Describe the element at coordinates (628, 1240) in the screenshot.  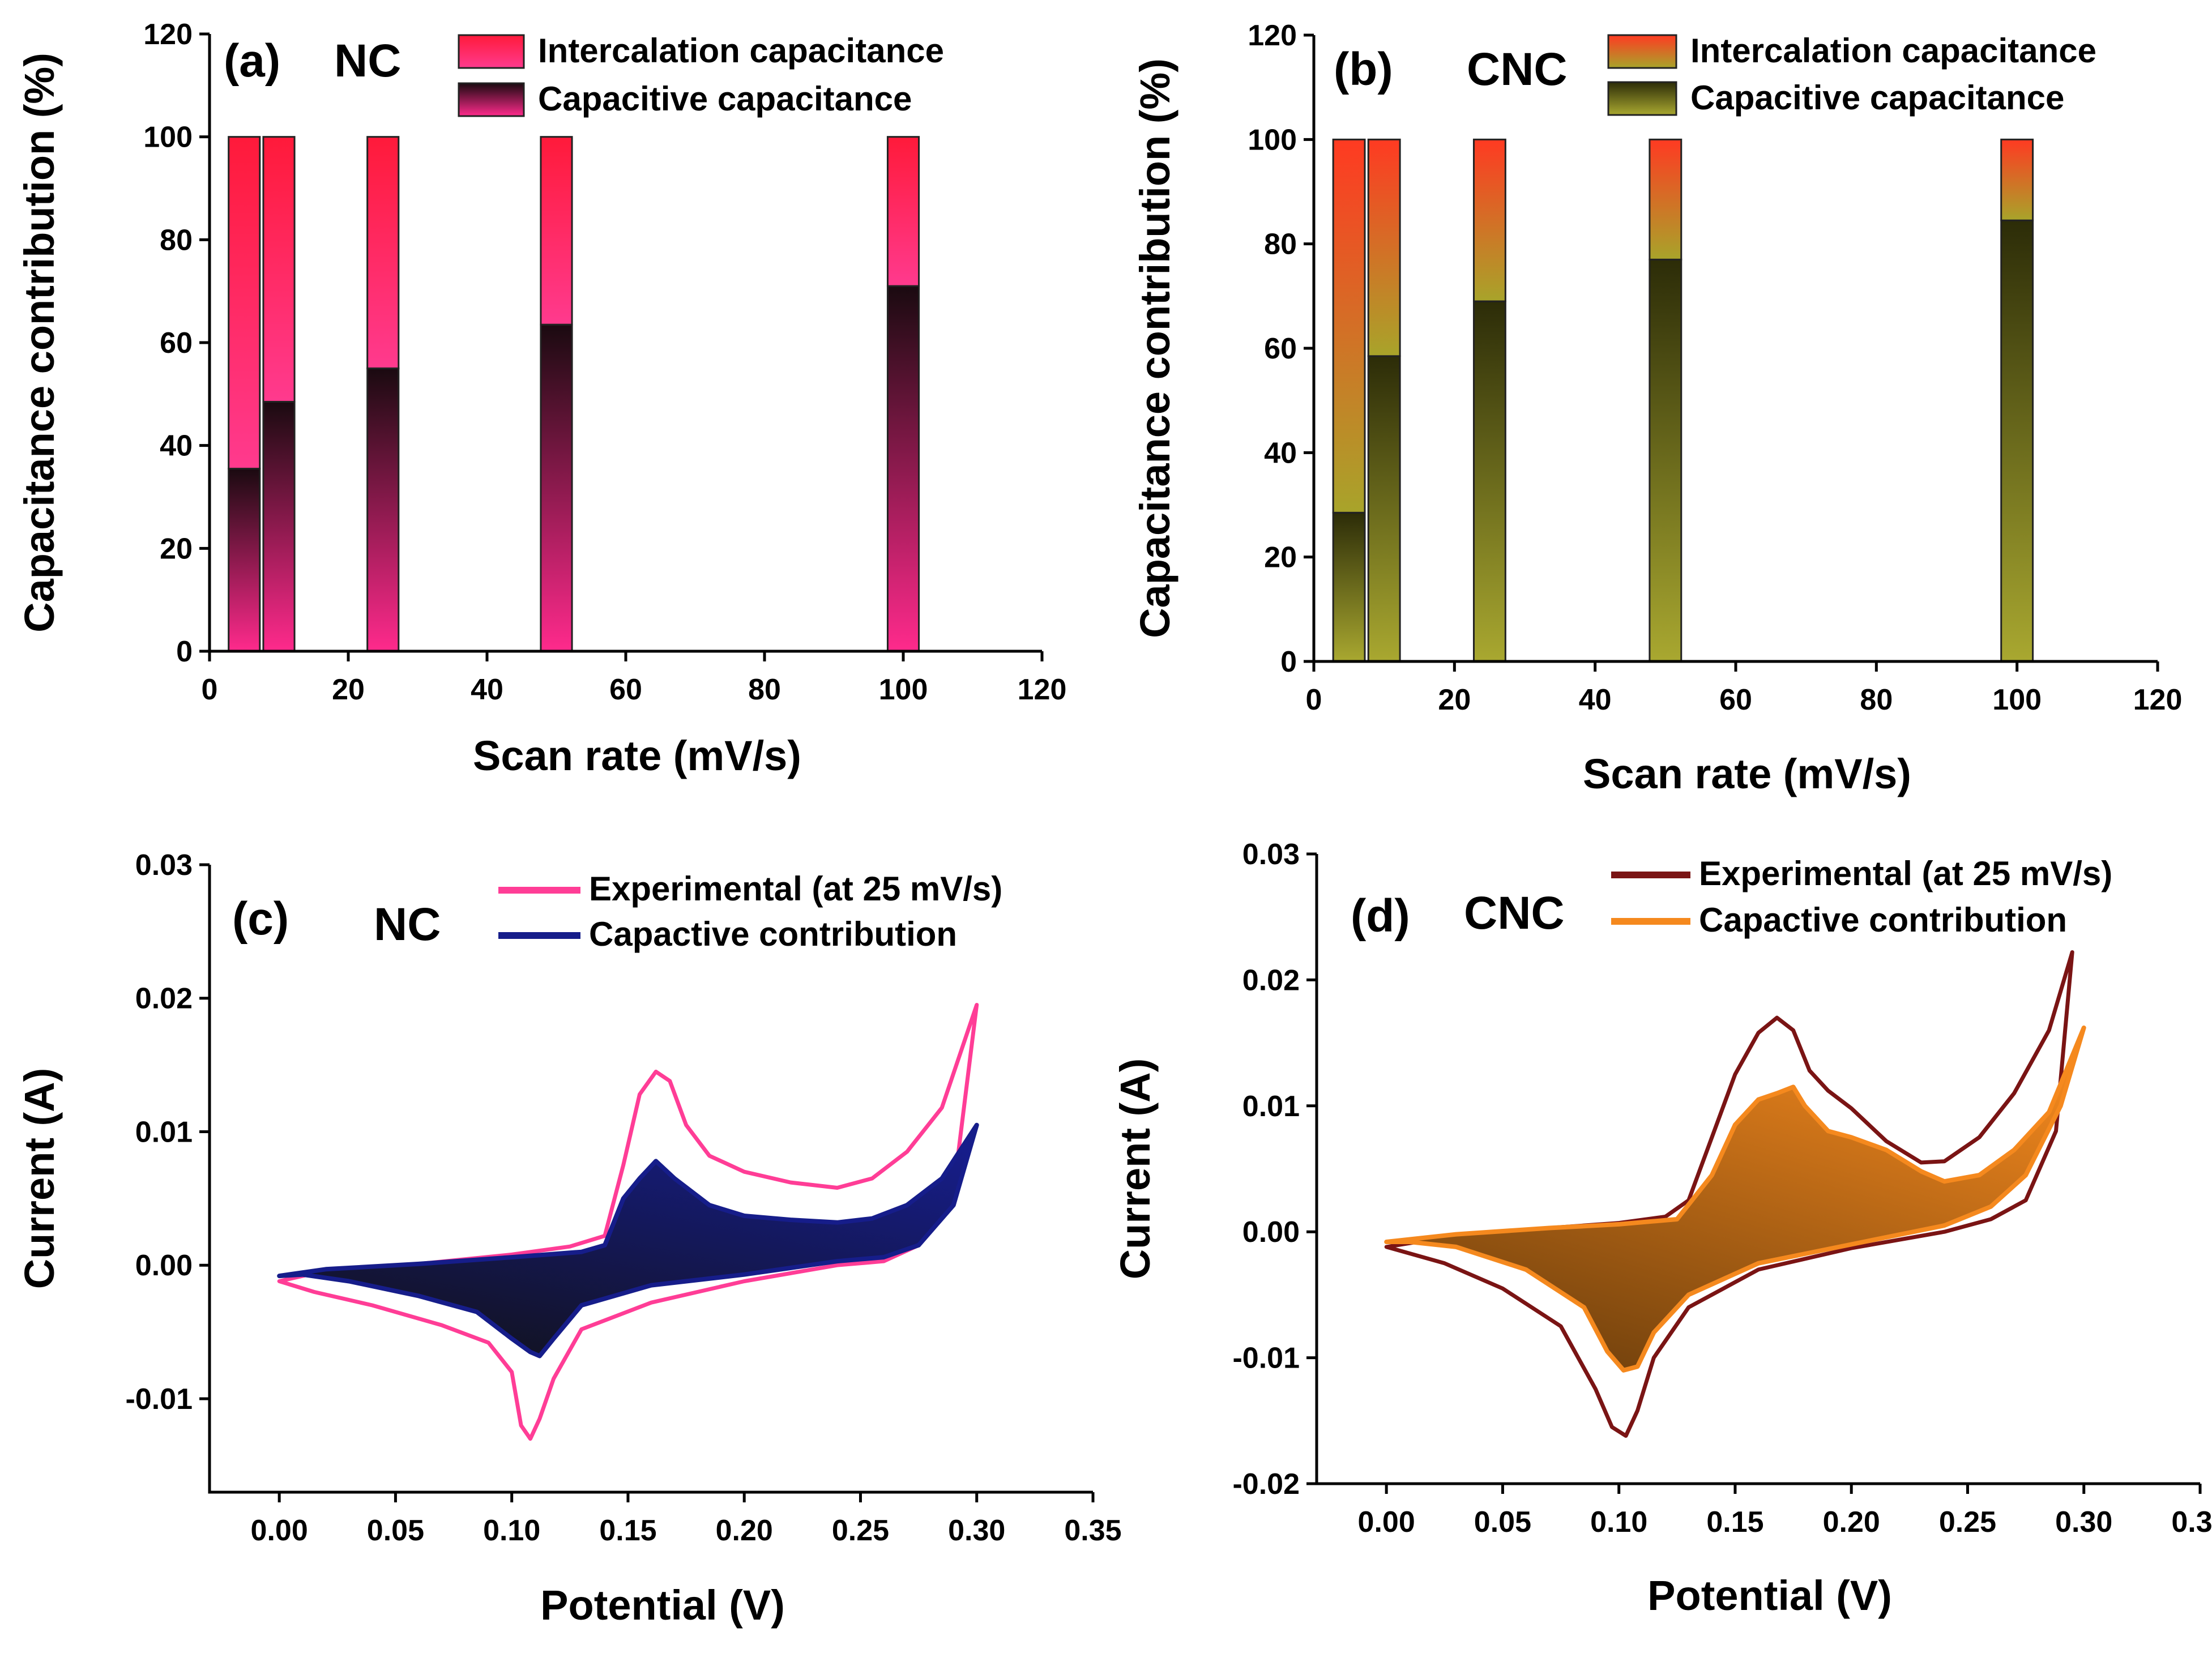
I see `series-capacitive-contribution-area` at that location.